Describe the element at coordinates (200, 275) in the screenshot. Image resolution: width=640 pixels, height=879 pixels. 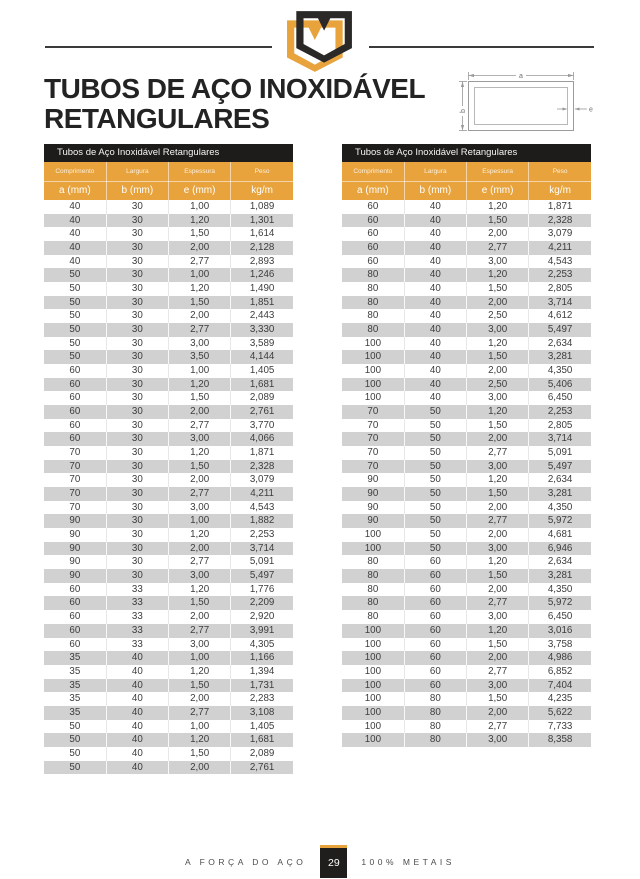
I see `table-cell: 1,00` at that location.